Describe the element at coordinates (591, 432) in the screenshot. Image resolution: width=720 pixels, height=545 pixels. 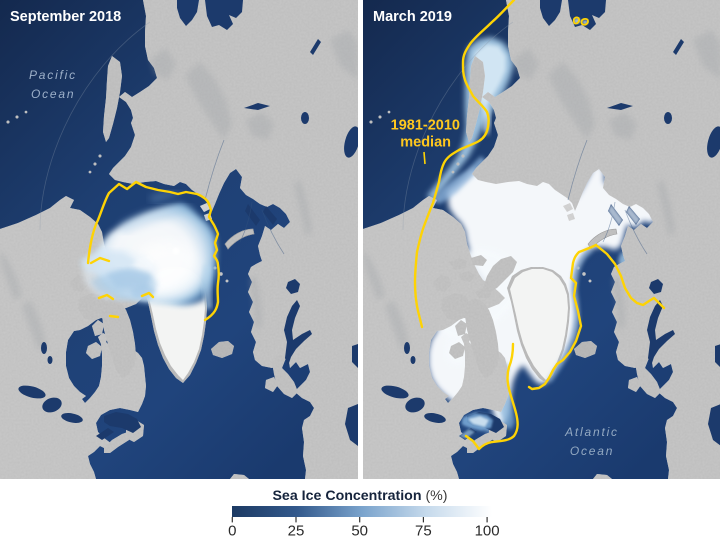
I see `svg-text: Atlantic` at that location.